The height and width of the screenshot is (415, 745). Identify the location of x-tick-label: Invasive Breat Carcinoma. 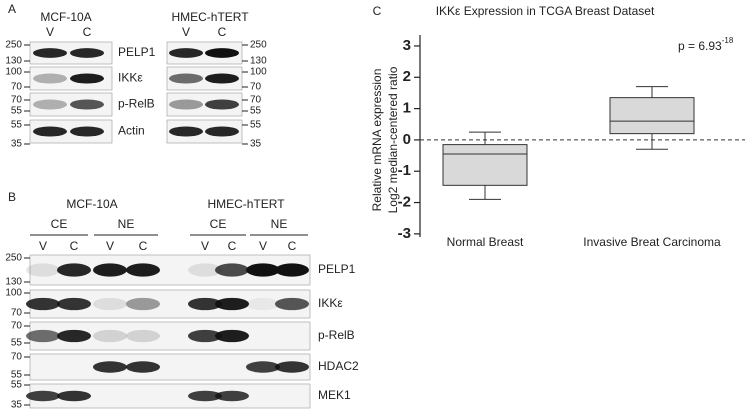
(652, 242).